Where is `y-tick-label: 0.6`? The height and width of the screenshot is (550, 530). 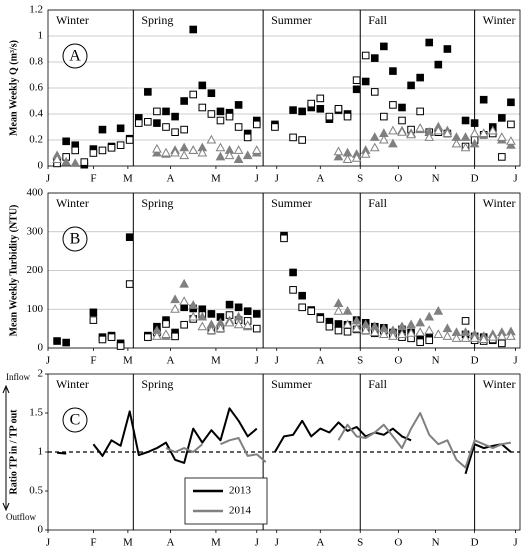 y-tick-label: 0.6 is located at coordinates (36, 88).